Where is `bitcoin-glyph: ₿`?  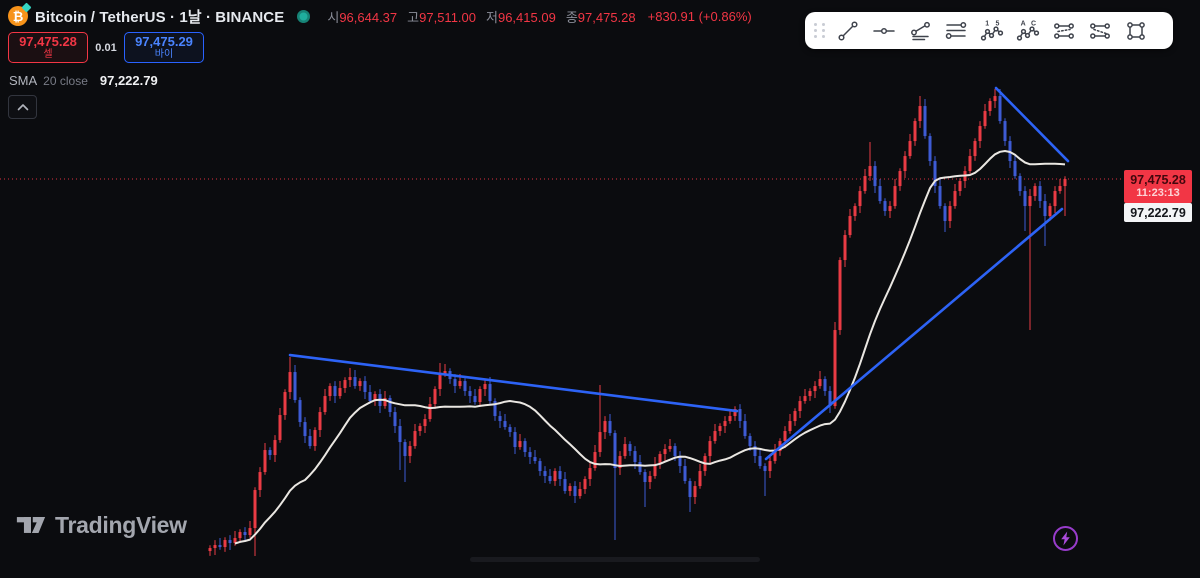
bitcoin-glyph: ₿ is located at coordinates (18, 16).